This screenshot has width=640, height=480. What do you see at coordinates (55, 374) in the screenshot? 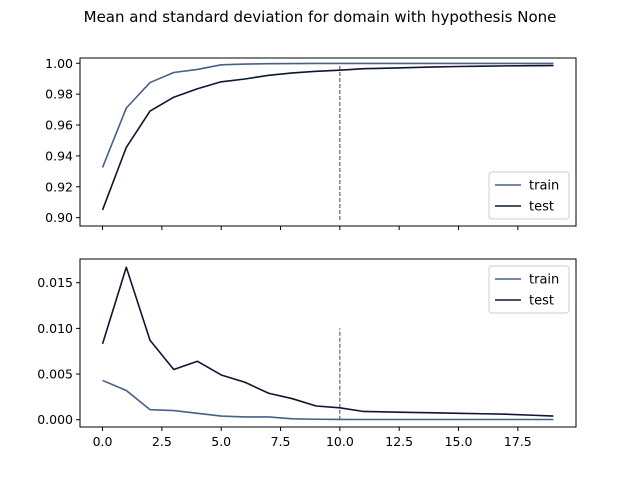
I see `y-tick-label: 0.005` at bounding box center [55, 374].